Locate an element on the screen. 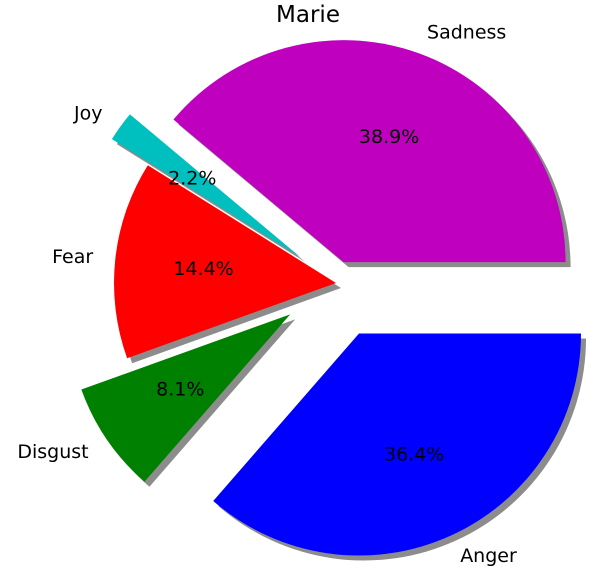 This screenshot has width=616, height=586. slice-percent-disgust: 8.1% is located at coordinates (180, 390).